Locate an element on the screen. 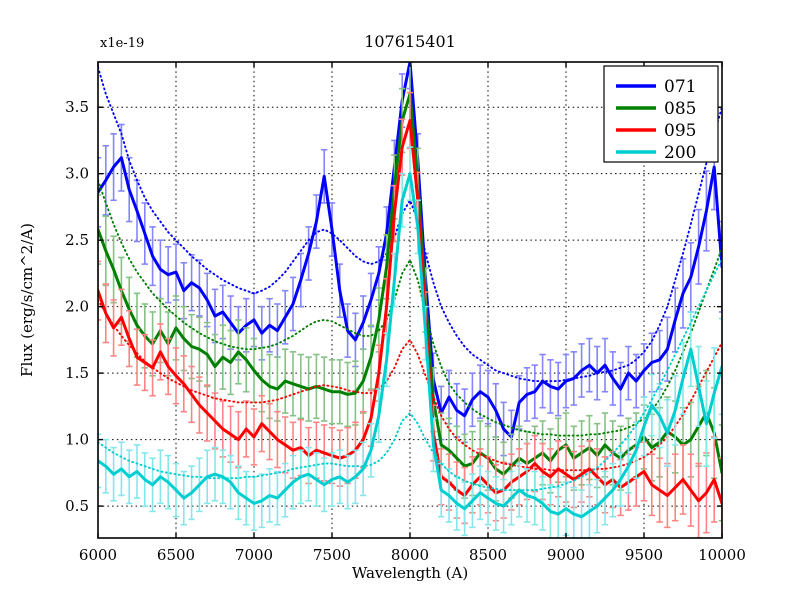 The width and height of the screenshot is (800, 600). y-axis-label: Flux (erg/s/cm^2/A) is located at coordinates (27, 300).